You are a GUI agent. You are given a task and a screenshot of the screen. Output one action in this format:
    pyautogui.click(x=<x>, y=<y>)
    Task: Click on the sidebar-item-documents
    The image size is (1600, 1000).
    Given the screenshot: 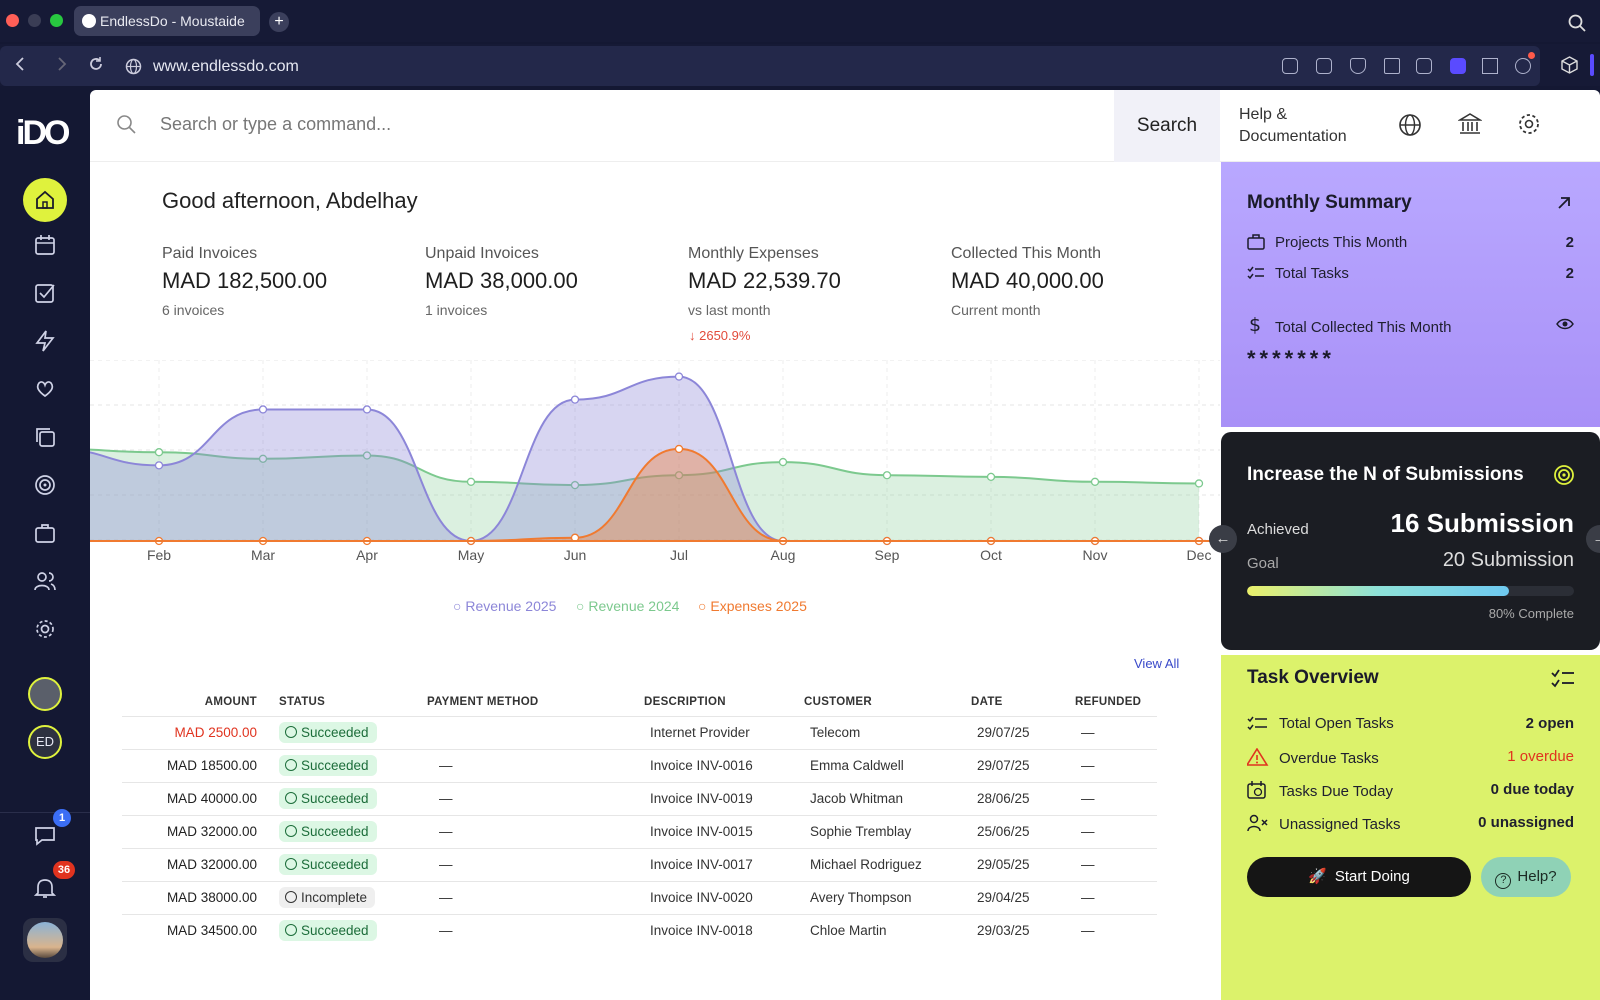 What is the action you would take?
    pyautogui.click(x=45, y=437)
    